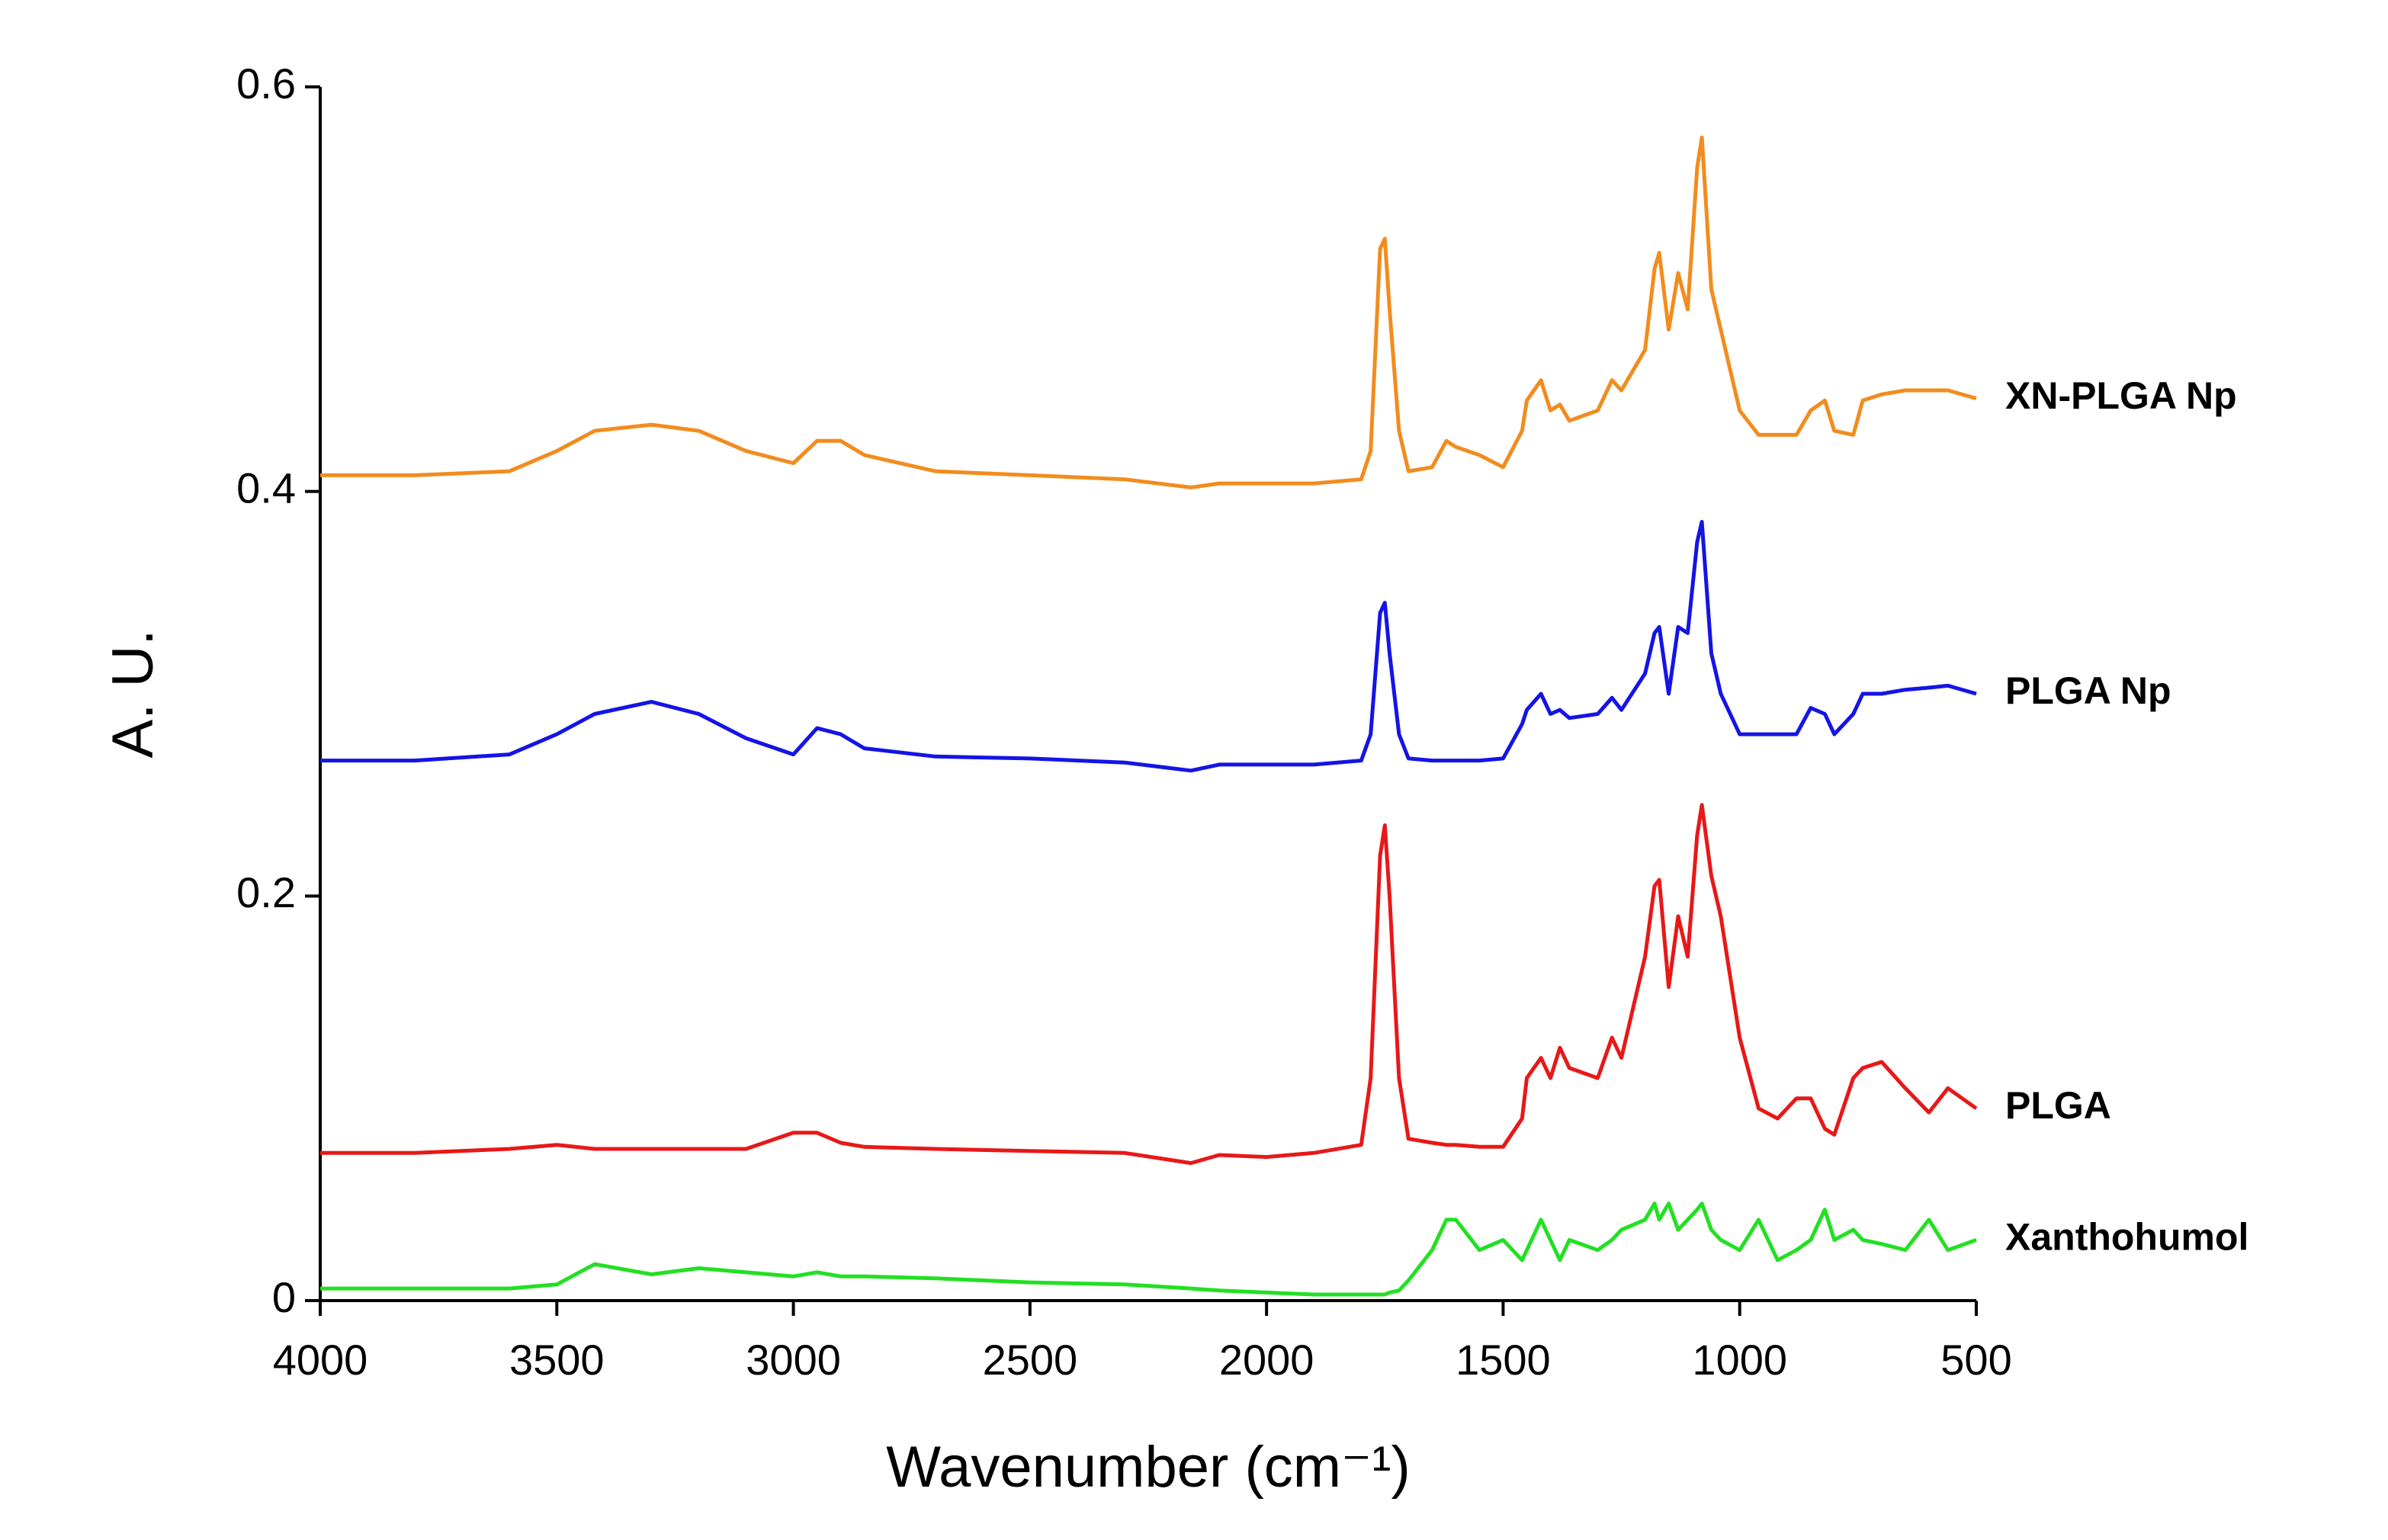 This screenshot has height=1540, width=2388. I want to click on x-tick-label: 1500, so click(1503, 1360).